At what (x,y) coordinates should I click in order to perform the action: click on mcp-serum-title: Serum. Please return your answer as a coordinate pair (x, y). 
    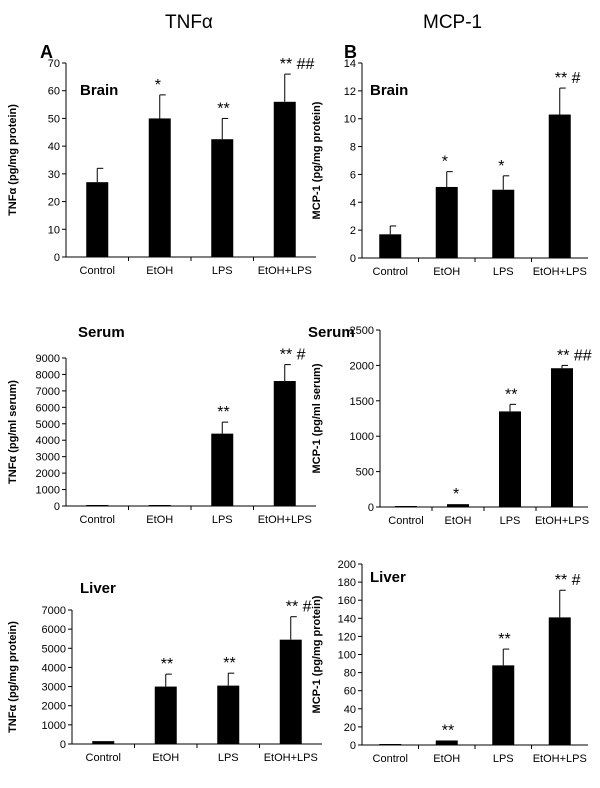
    Looking at the image, I should click on (331, 332).